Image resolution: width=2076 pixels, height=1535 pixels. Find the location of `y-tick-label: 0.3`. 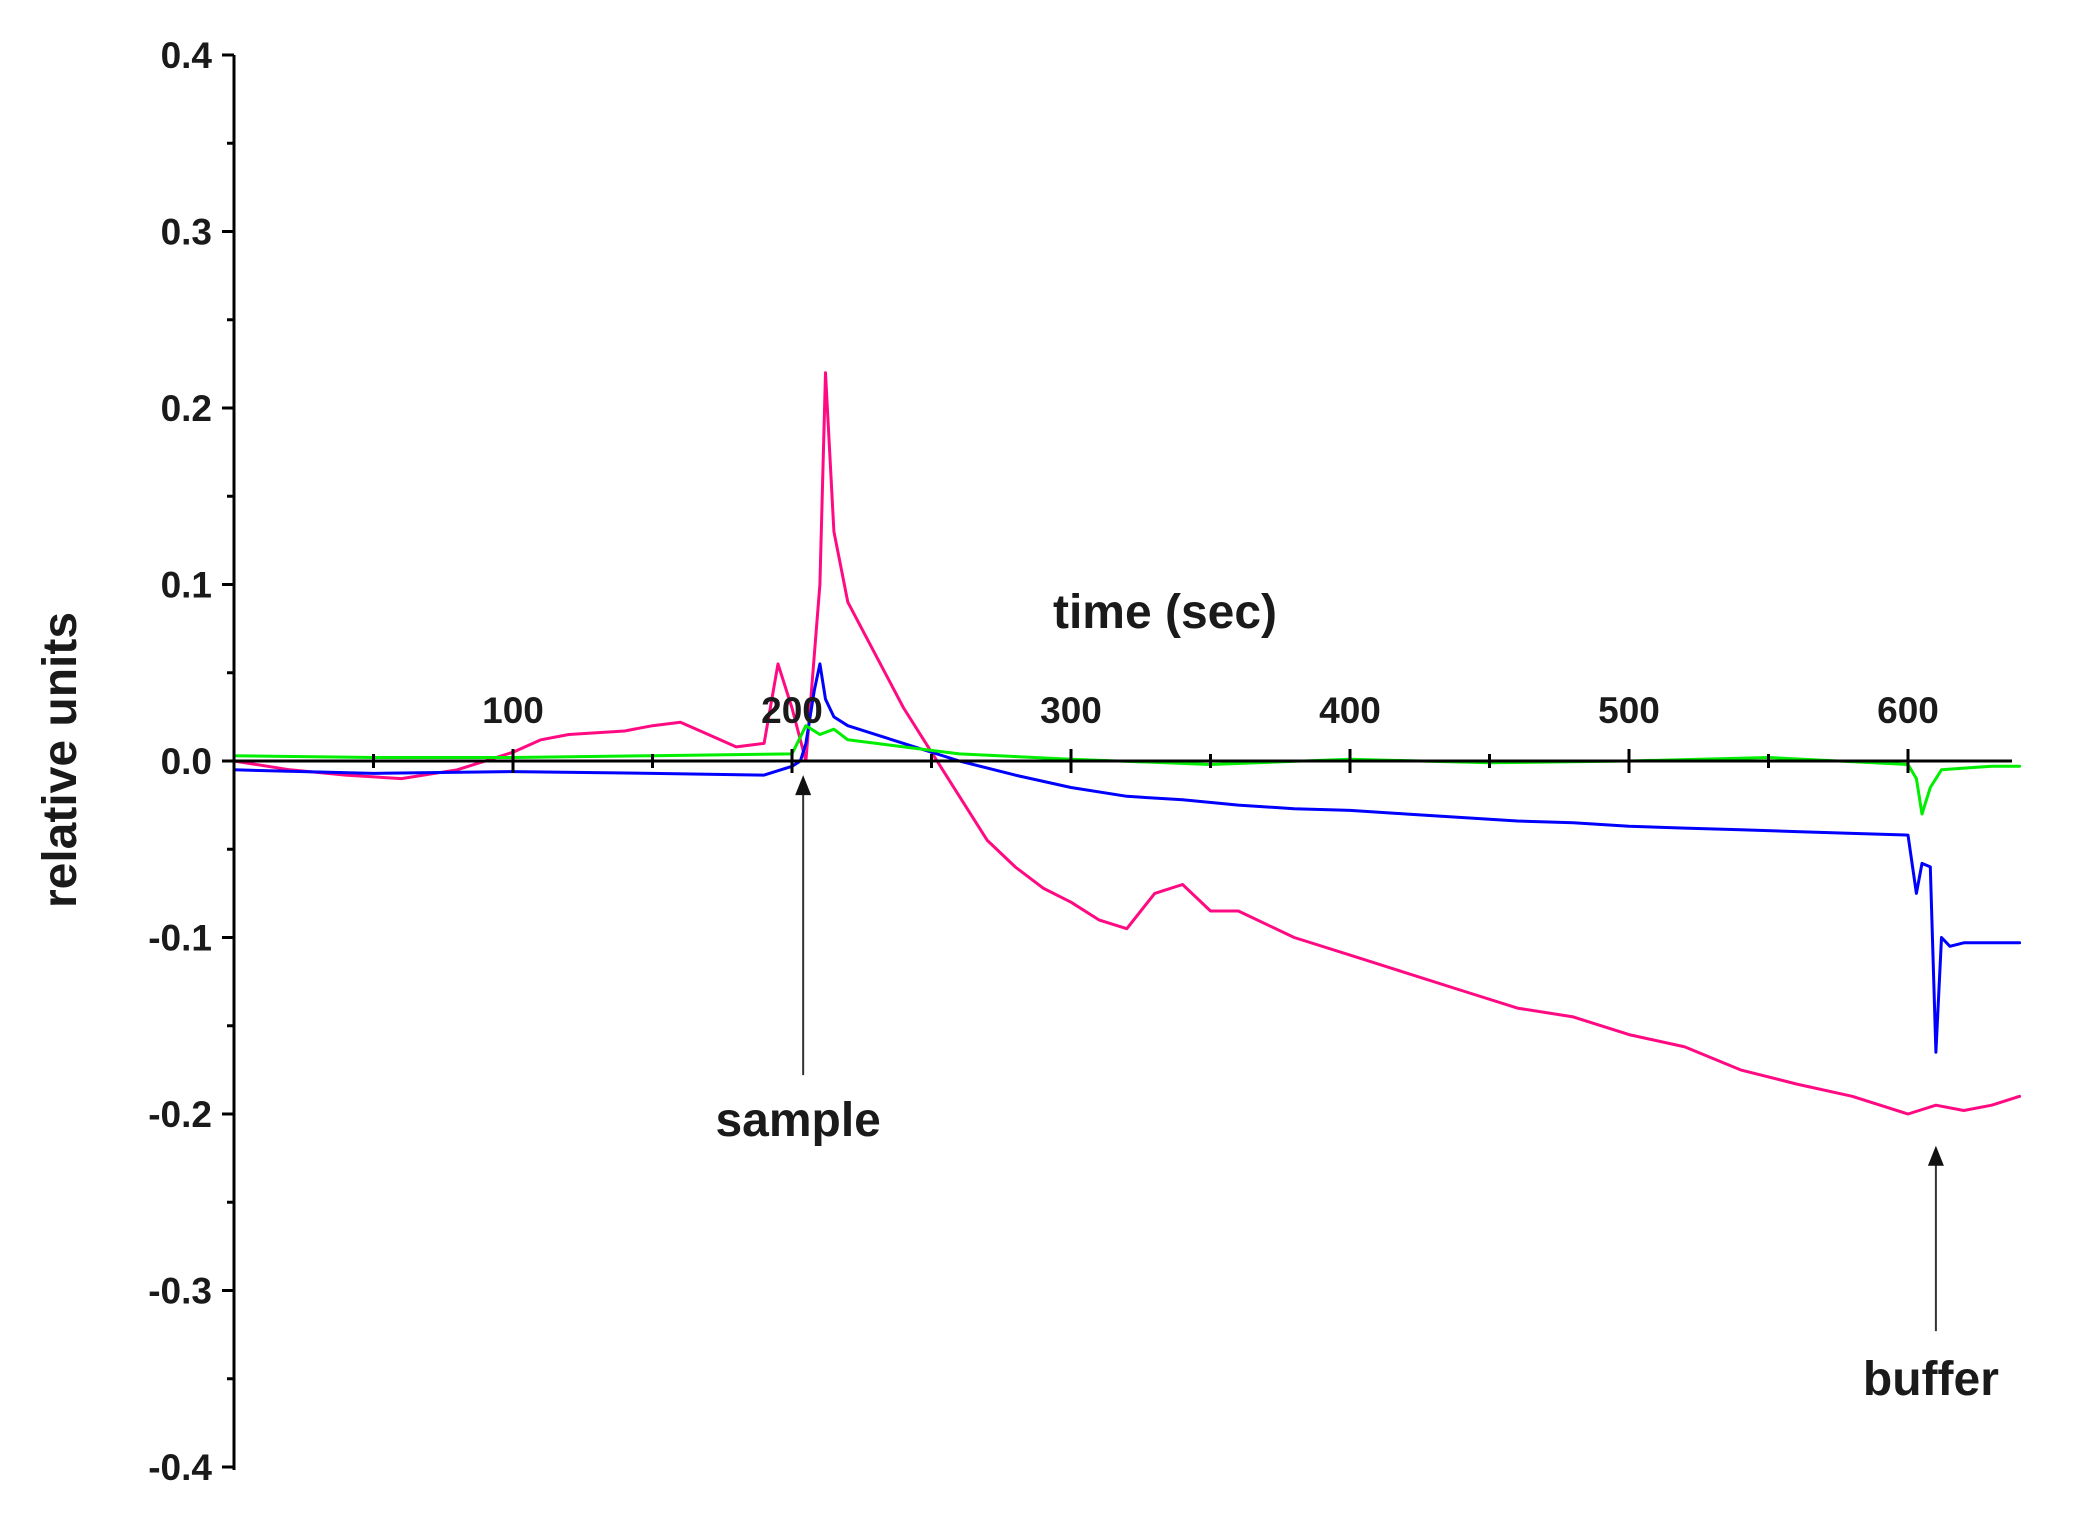

y-tick-label: 0.3 is located at coordinates (186, 232).